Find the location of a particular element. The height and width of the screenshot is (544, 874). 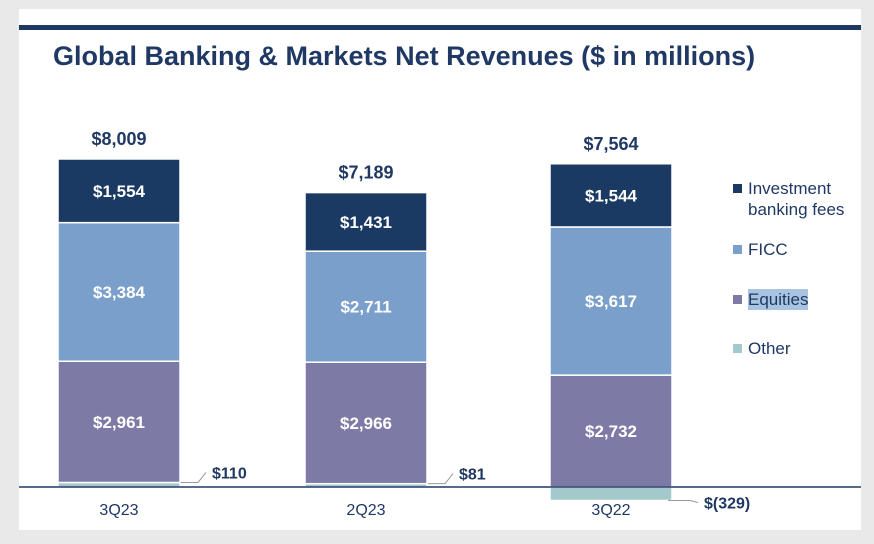

bar-segment-ficc-3q22 is located at coordinates (611, 301).